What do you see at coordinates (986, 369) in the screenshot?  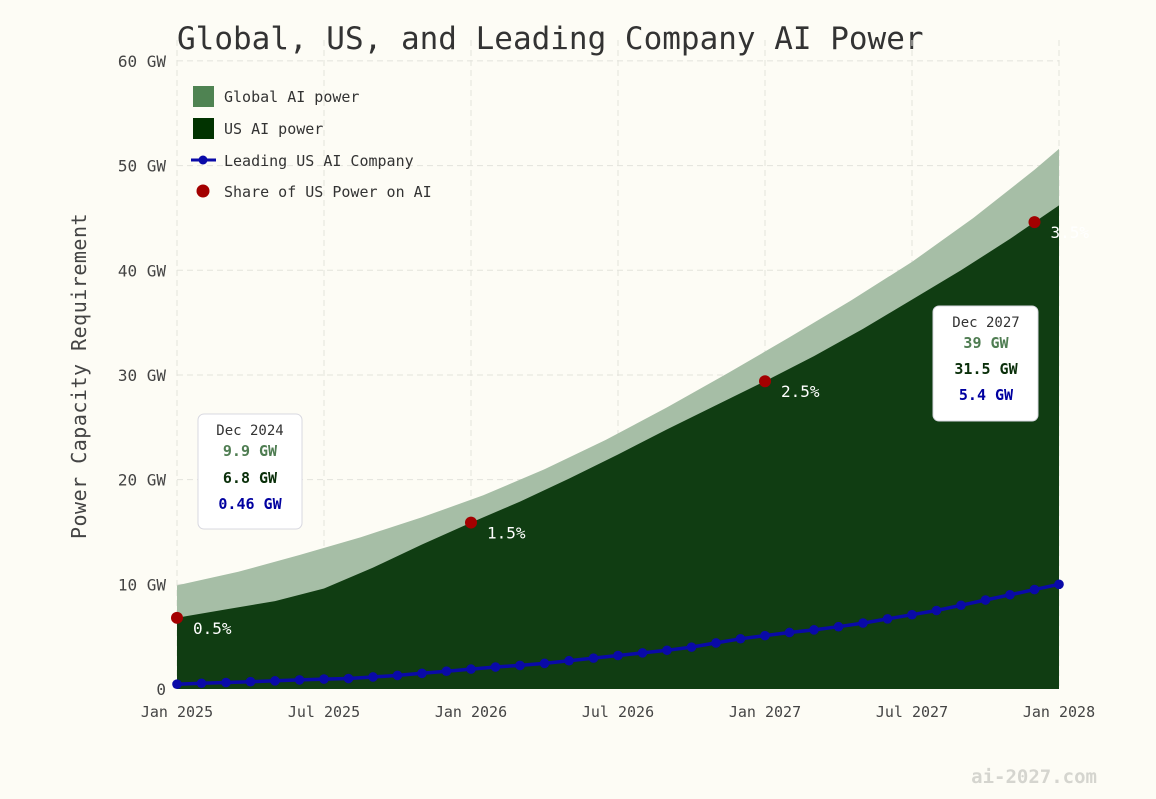 I see `tooltip-dec-2027-us: 31.5 GW` at bounding box center [986, 369].